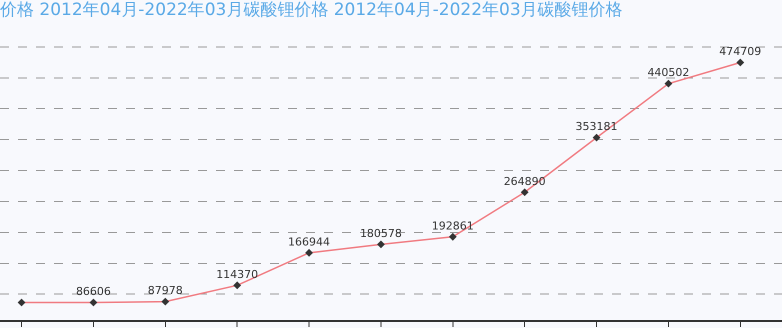  What do you see at coordinates (668, 73) in the screenshot?
I see `data-label: 440502` at bounding box center [668, 73].